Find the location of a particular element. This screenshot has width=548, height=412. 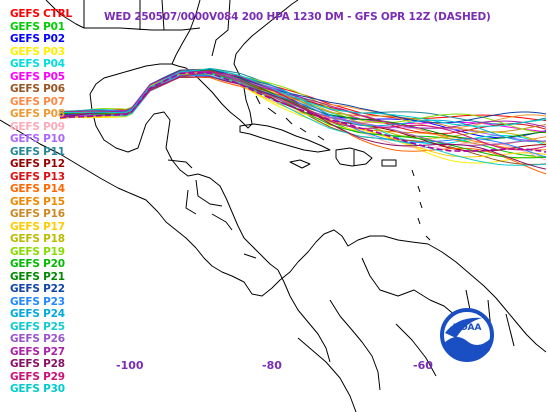

legend-item: GEFS P29 is located at coordinates (37, 376).